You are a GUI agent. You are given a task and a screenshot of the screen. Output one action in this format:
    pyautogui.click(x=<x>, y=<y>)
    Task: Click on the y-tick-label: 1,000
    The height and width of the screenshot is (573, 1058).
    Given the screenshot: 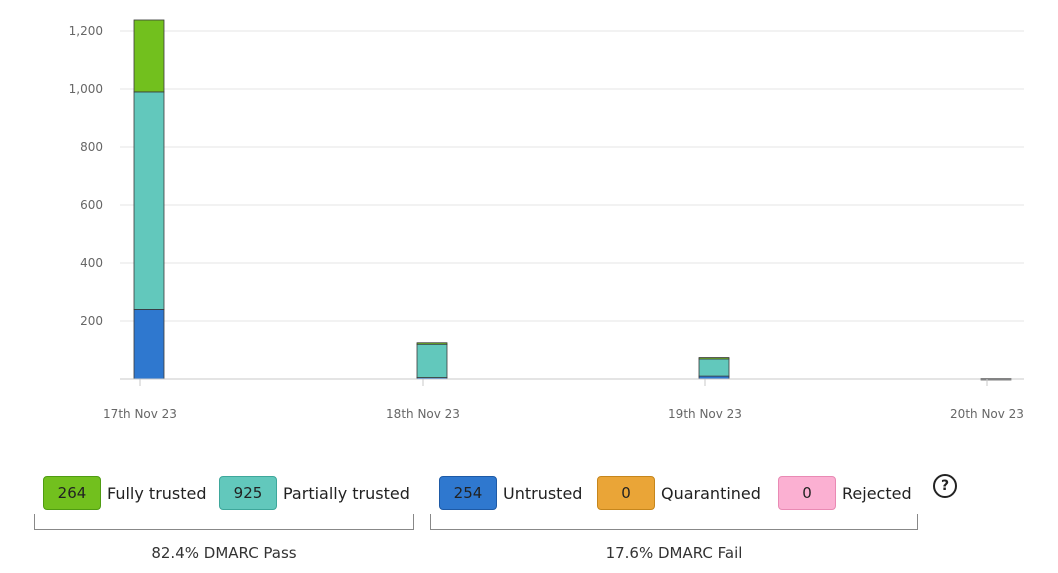 What is the action you would take?
    pyautogui.click(x=86, y=89)
    